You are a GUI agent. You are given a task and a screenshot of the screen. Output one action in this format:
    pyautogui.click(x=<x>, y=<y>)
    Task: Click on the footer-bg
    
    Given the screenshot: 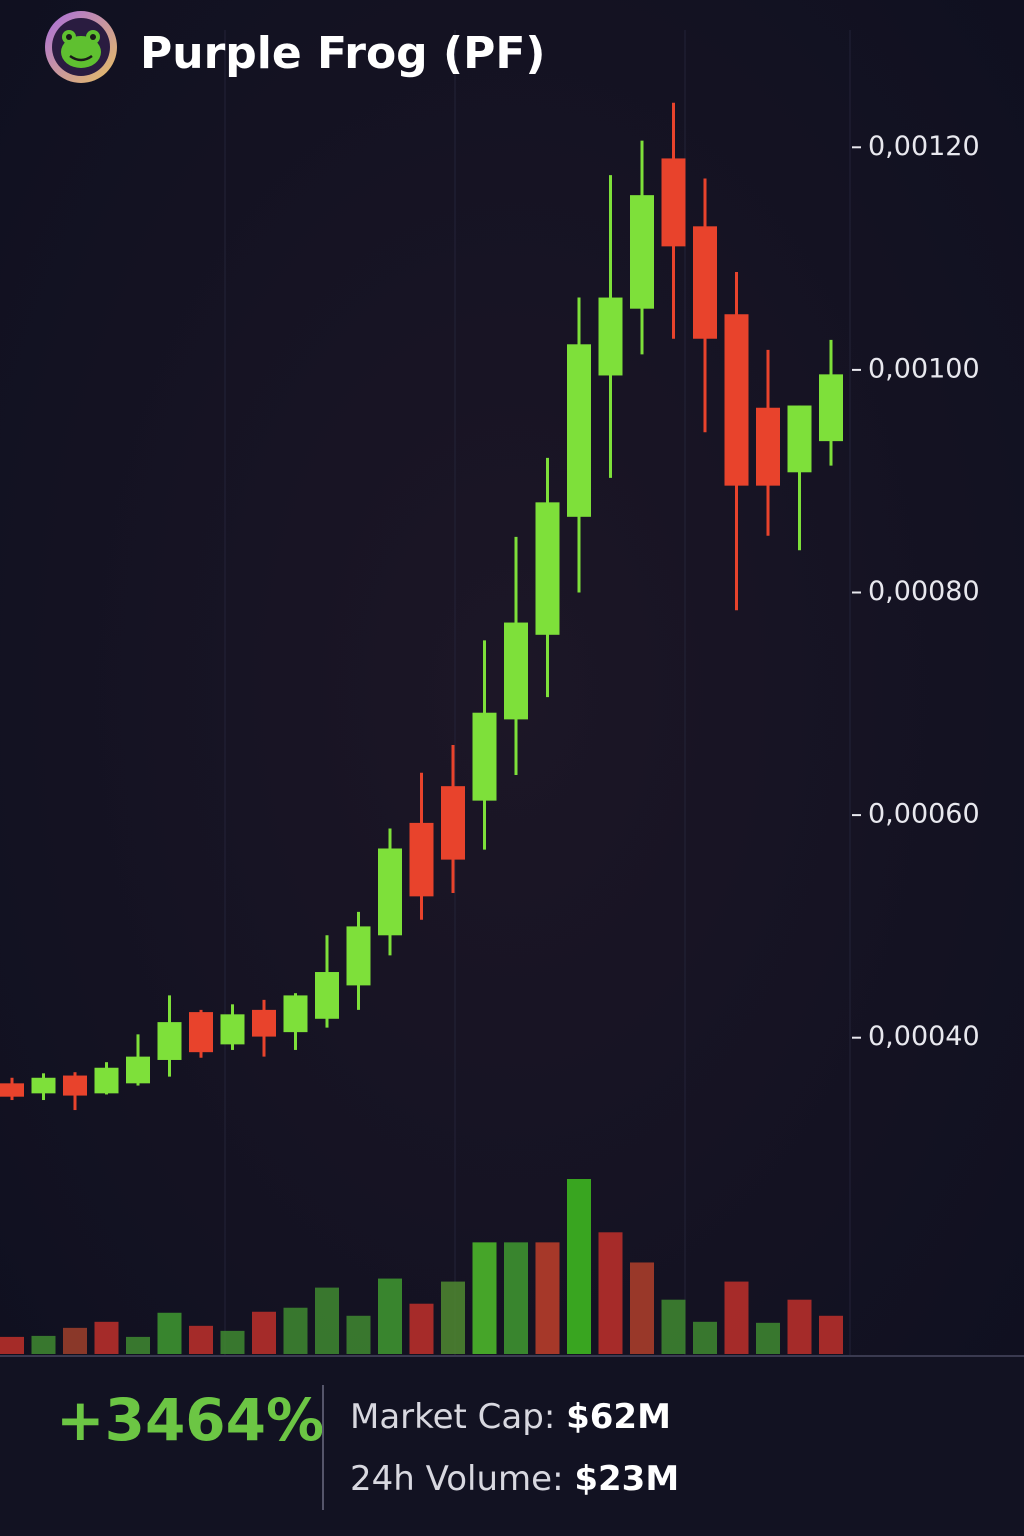 What is the action you would take?
    pyautogui.click(x=512, y=1446)
    